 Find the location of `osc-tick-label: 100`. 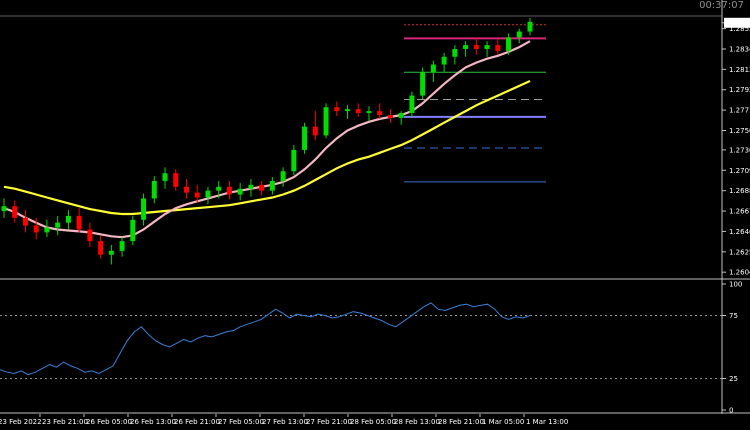

osc-tick-label: 100 is located at coordinates (735, 285).